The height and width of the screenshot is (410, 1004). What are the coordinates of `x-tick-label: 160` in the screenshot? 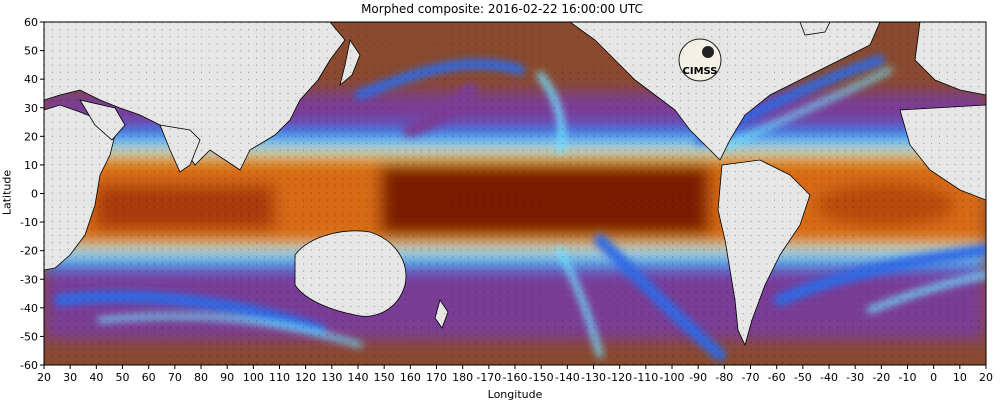 It's located at (410, 377).